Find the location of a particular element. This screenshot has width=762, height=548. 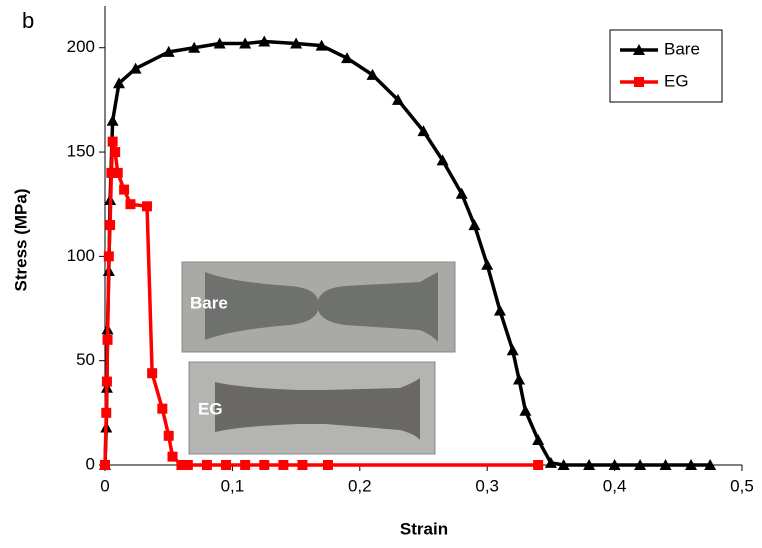

inset-label: EG is located at coordinates (210, 408).